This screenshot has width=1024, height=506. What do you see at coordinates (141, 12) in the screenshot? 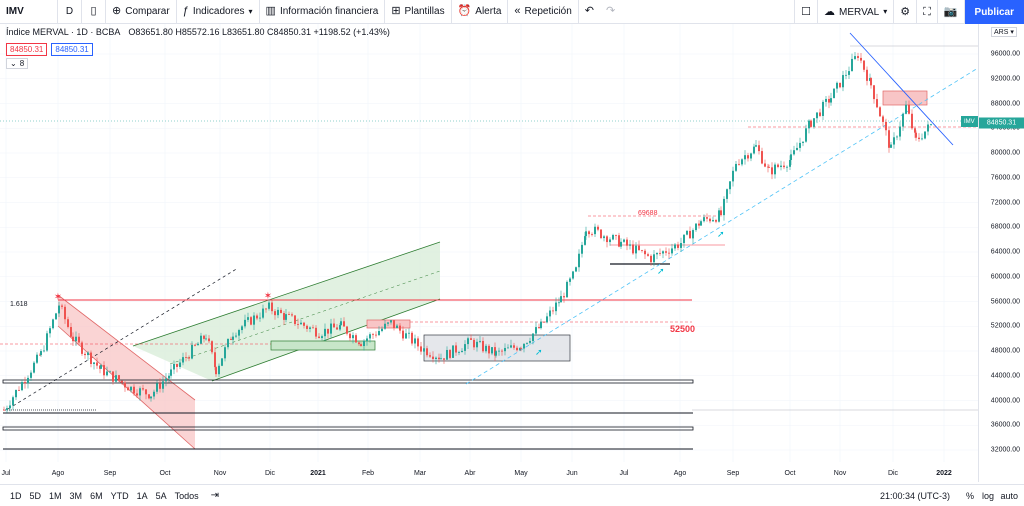
I see `compare-button: ⊕ Comparar` at bounding box center [141, 12].